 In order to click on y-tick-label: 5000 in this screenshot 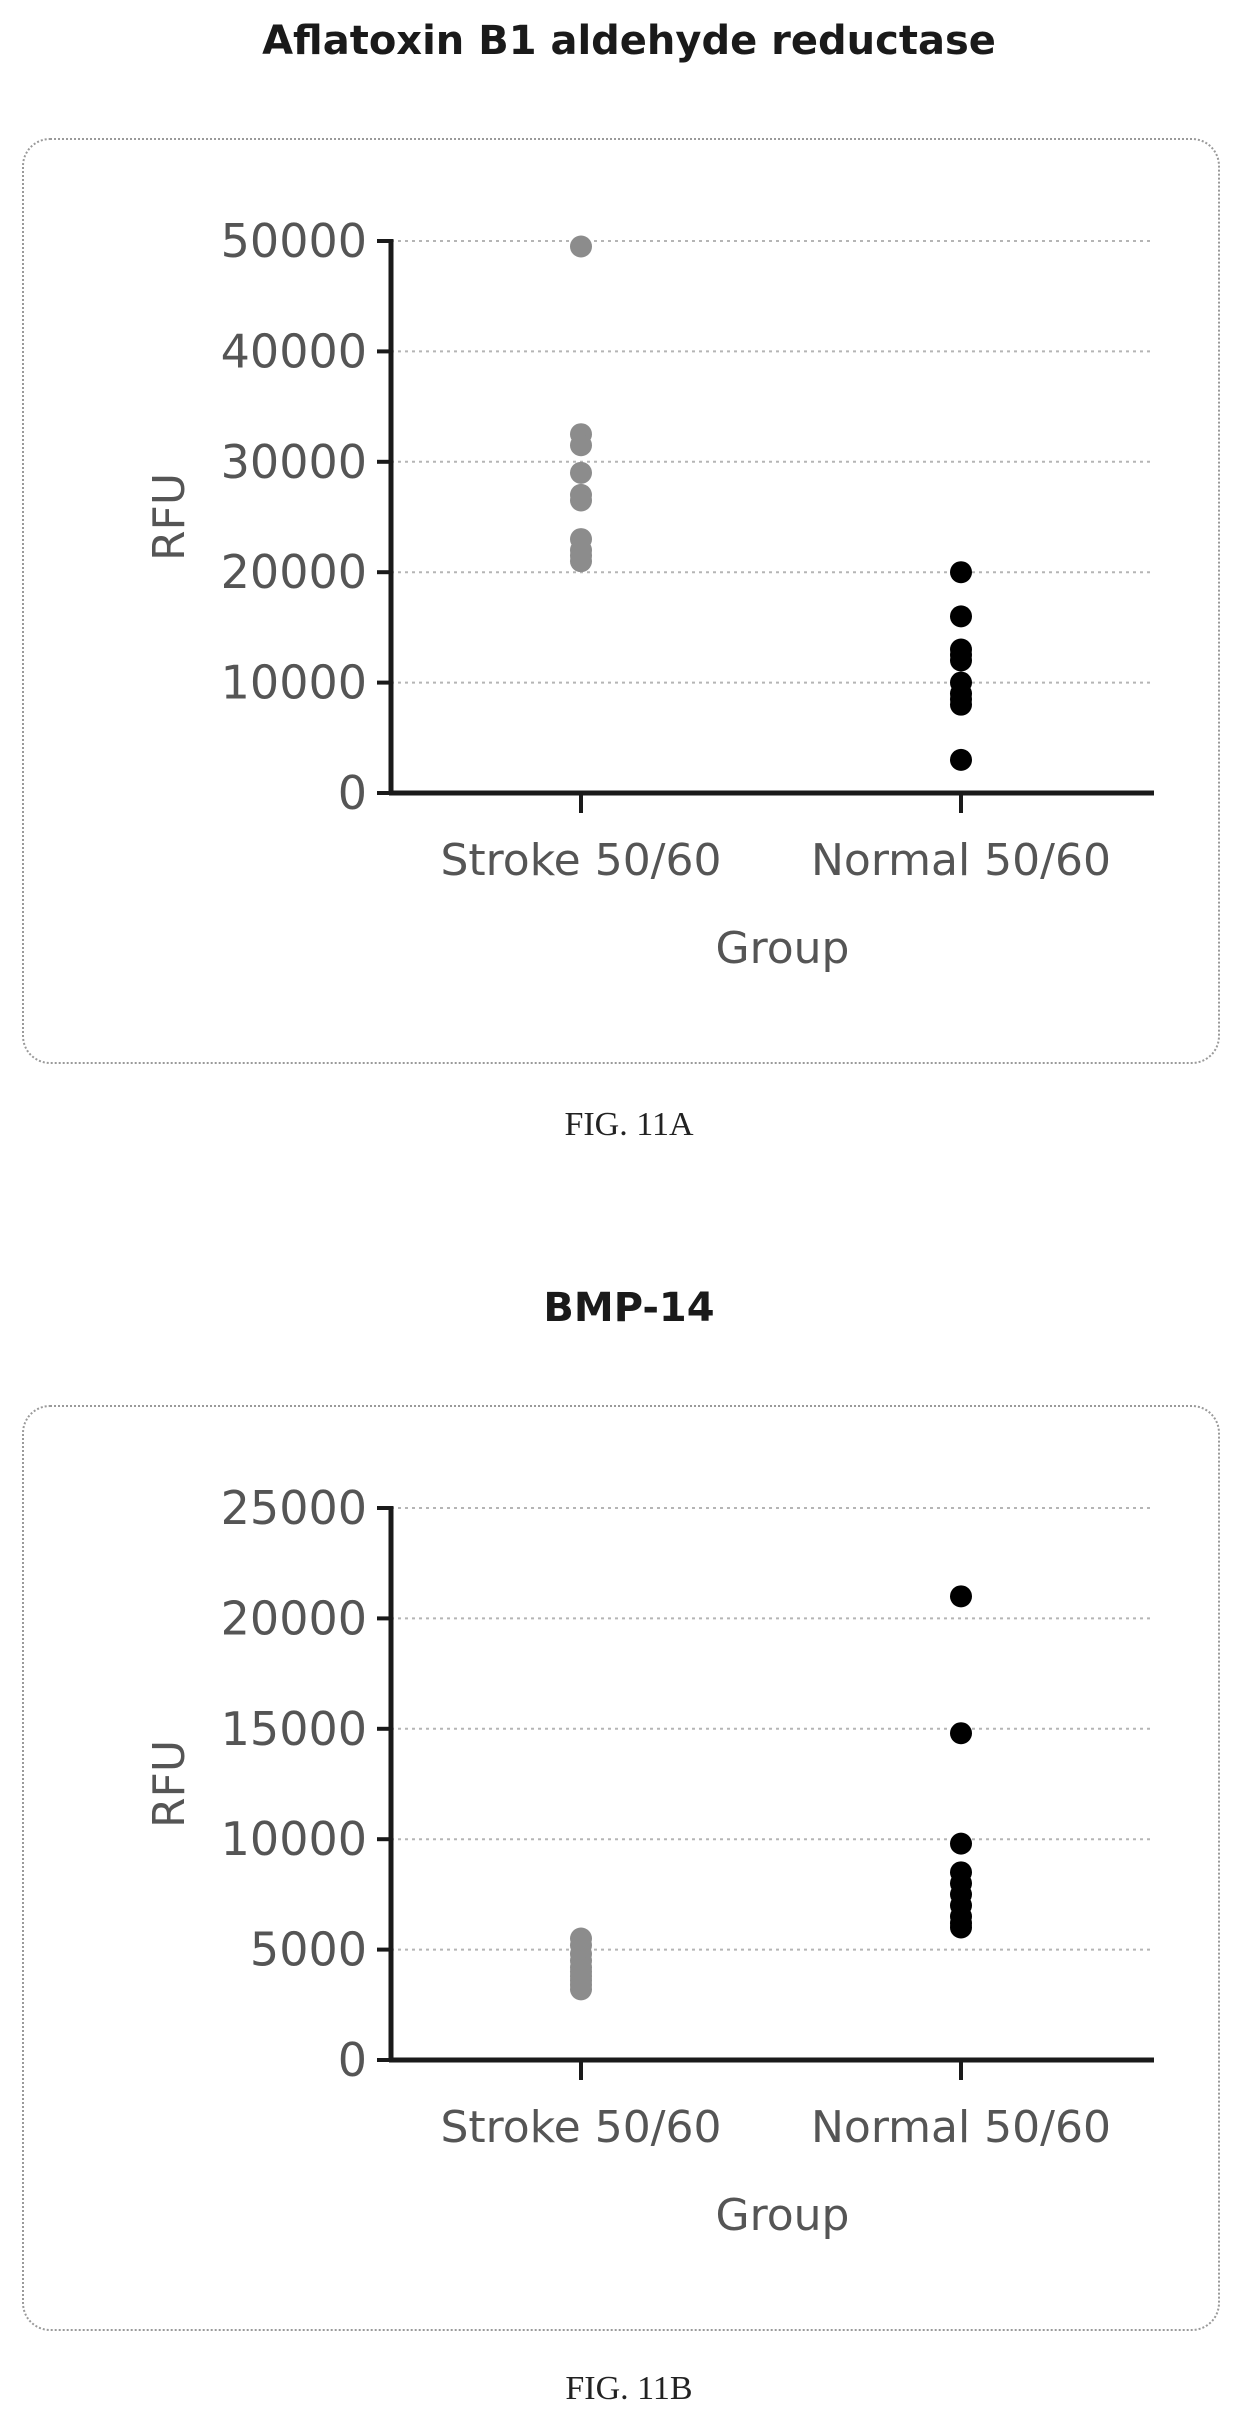, I will do `click(308, 1950)`.